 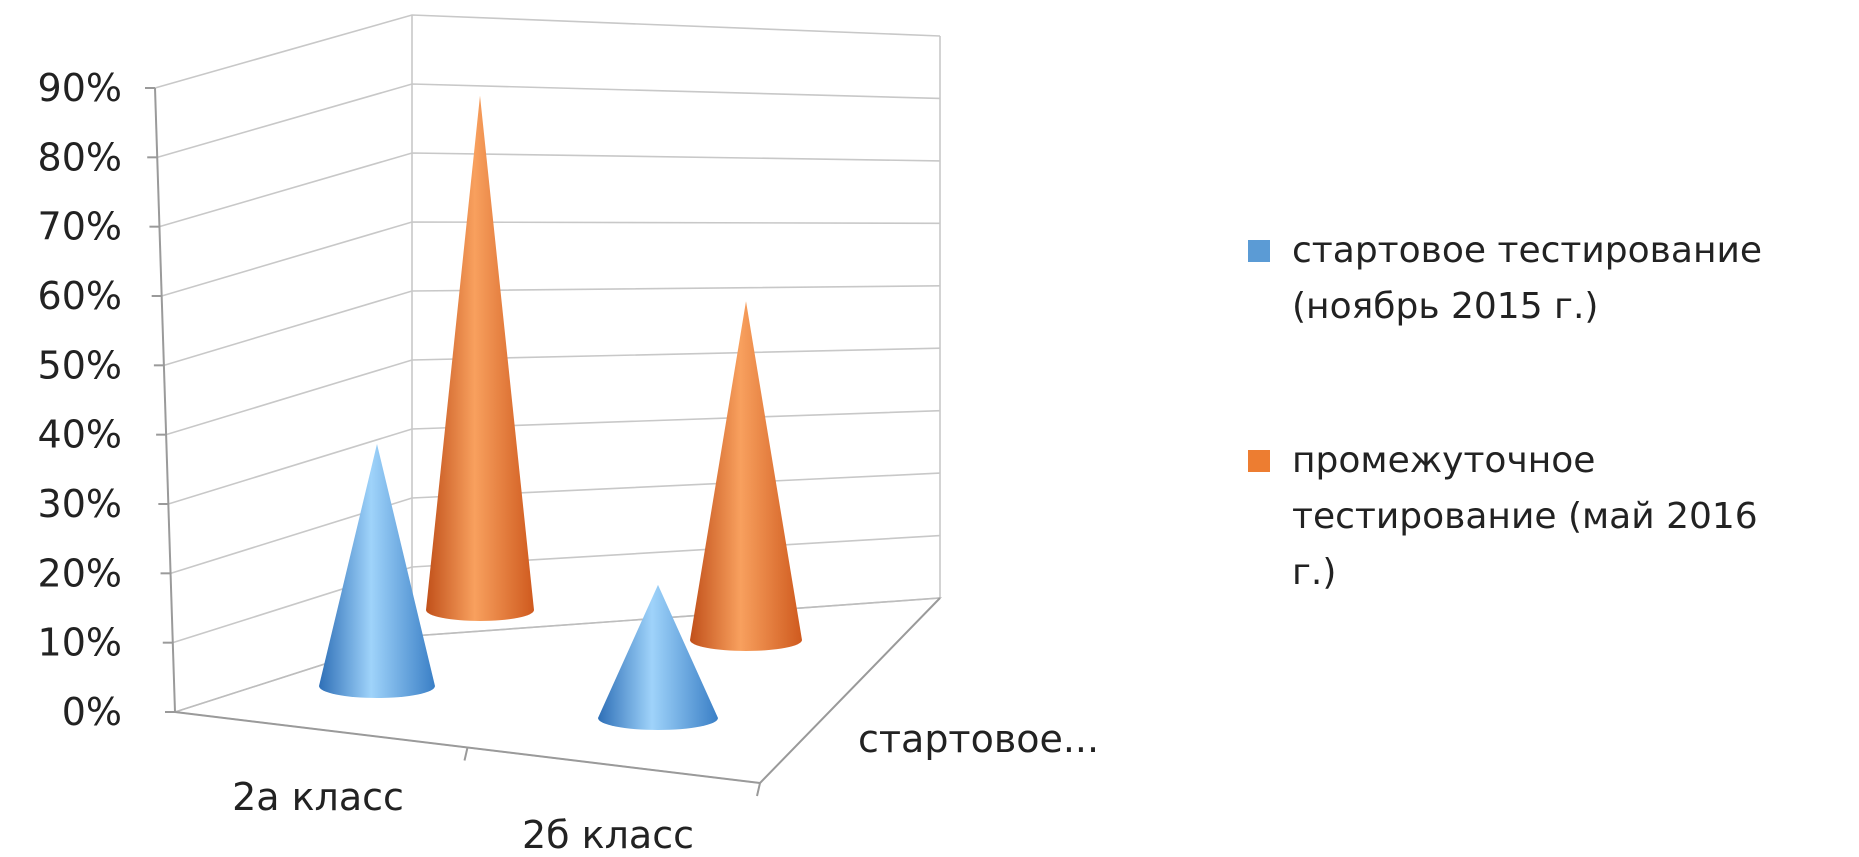 What do you see at coordinates (92, 712) in the screenshot?
I see `y-tick-label: 0%` at bounding box center [92, 712].